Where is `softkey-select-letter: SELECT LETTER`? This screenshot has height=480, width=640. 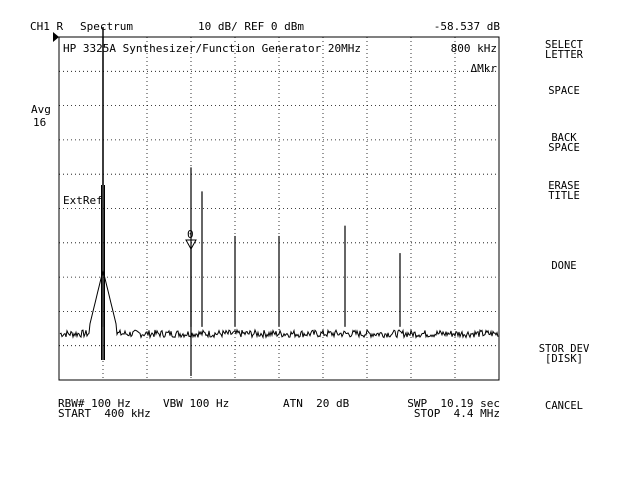 softkey-select-letter: SELECT LETTER is located at coordinates (564, 50).